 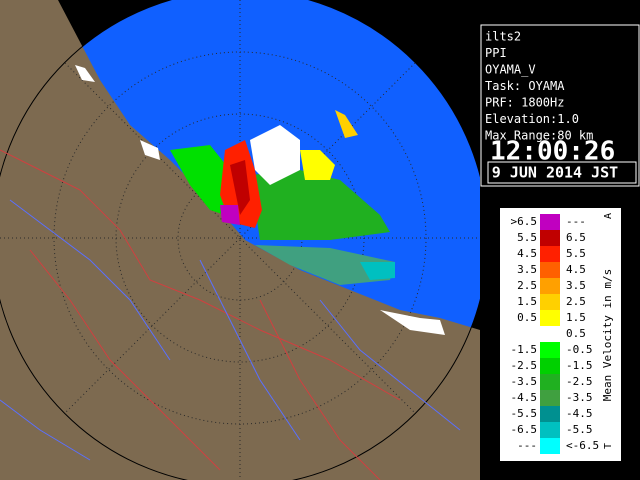 I want to click on legend-low: -6.5, so click(x=524, y=429).